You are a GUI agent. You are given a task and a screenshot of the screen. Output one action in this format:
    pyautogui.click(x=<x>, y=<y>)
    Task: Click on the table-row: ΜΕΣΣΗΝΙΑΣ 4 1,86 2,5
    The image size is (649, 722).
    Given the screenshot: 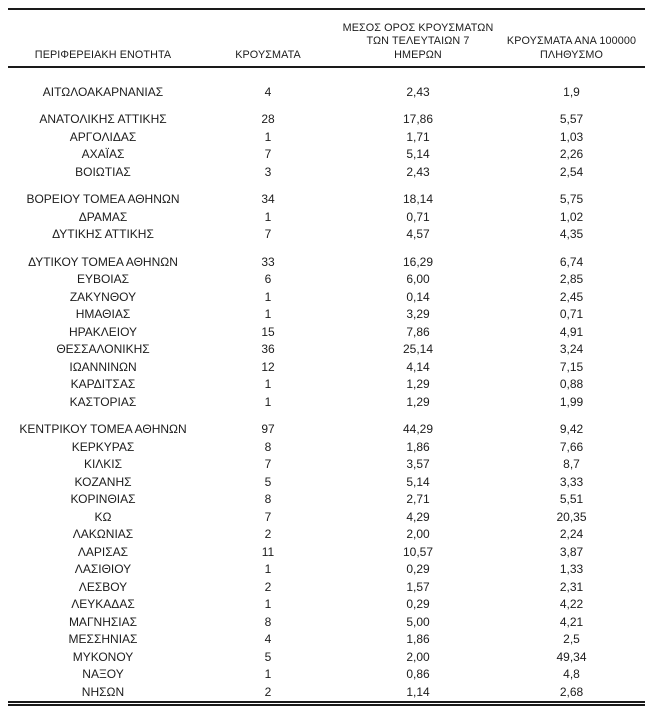 What is the action you would take?
    pyautogui.click(x=326, y=640)
    